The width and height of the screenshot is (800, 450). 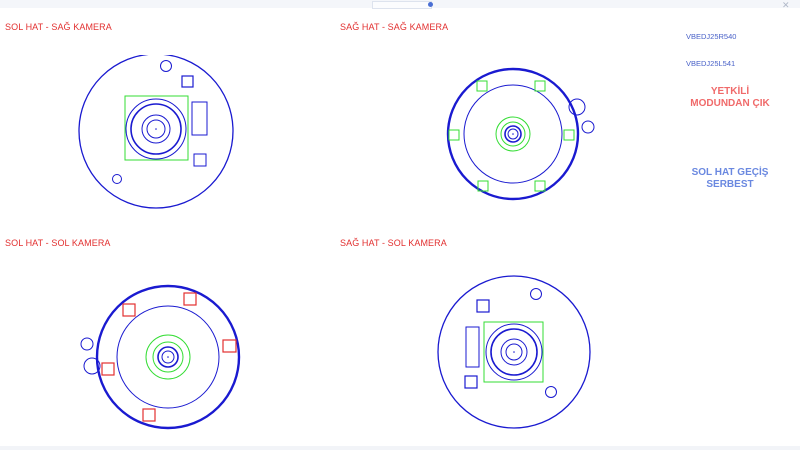 I want to click on title-center-box, so click(x=402, y=5).